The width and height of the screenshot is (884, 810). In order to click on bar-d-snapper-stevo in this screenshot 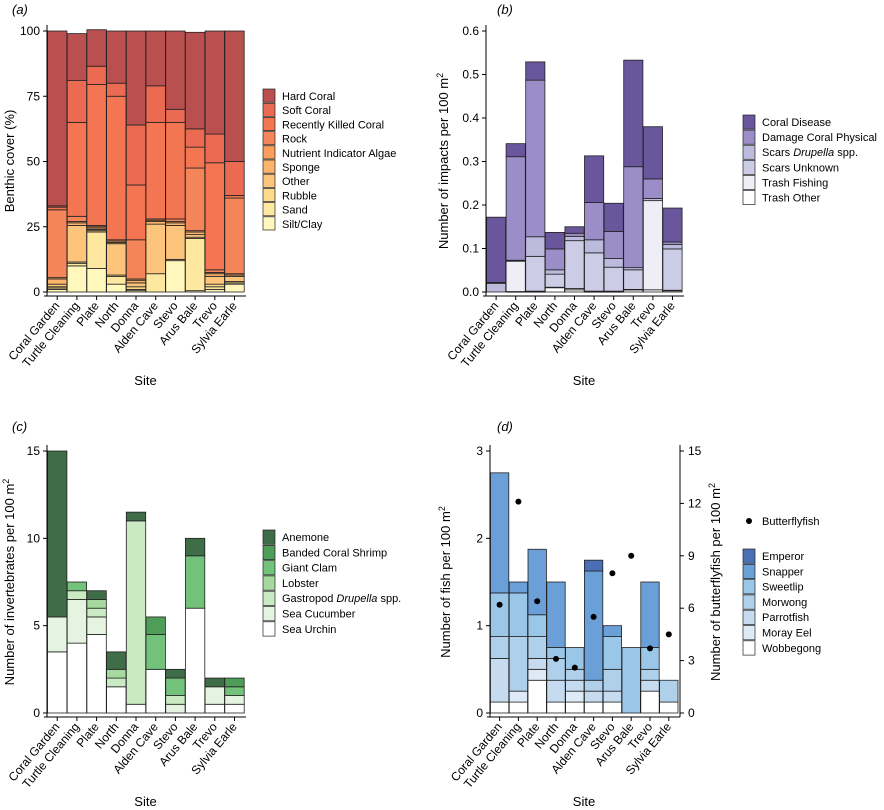, I will do `click(612, 631)`.